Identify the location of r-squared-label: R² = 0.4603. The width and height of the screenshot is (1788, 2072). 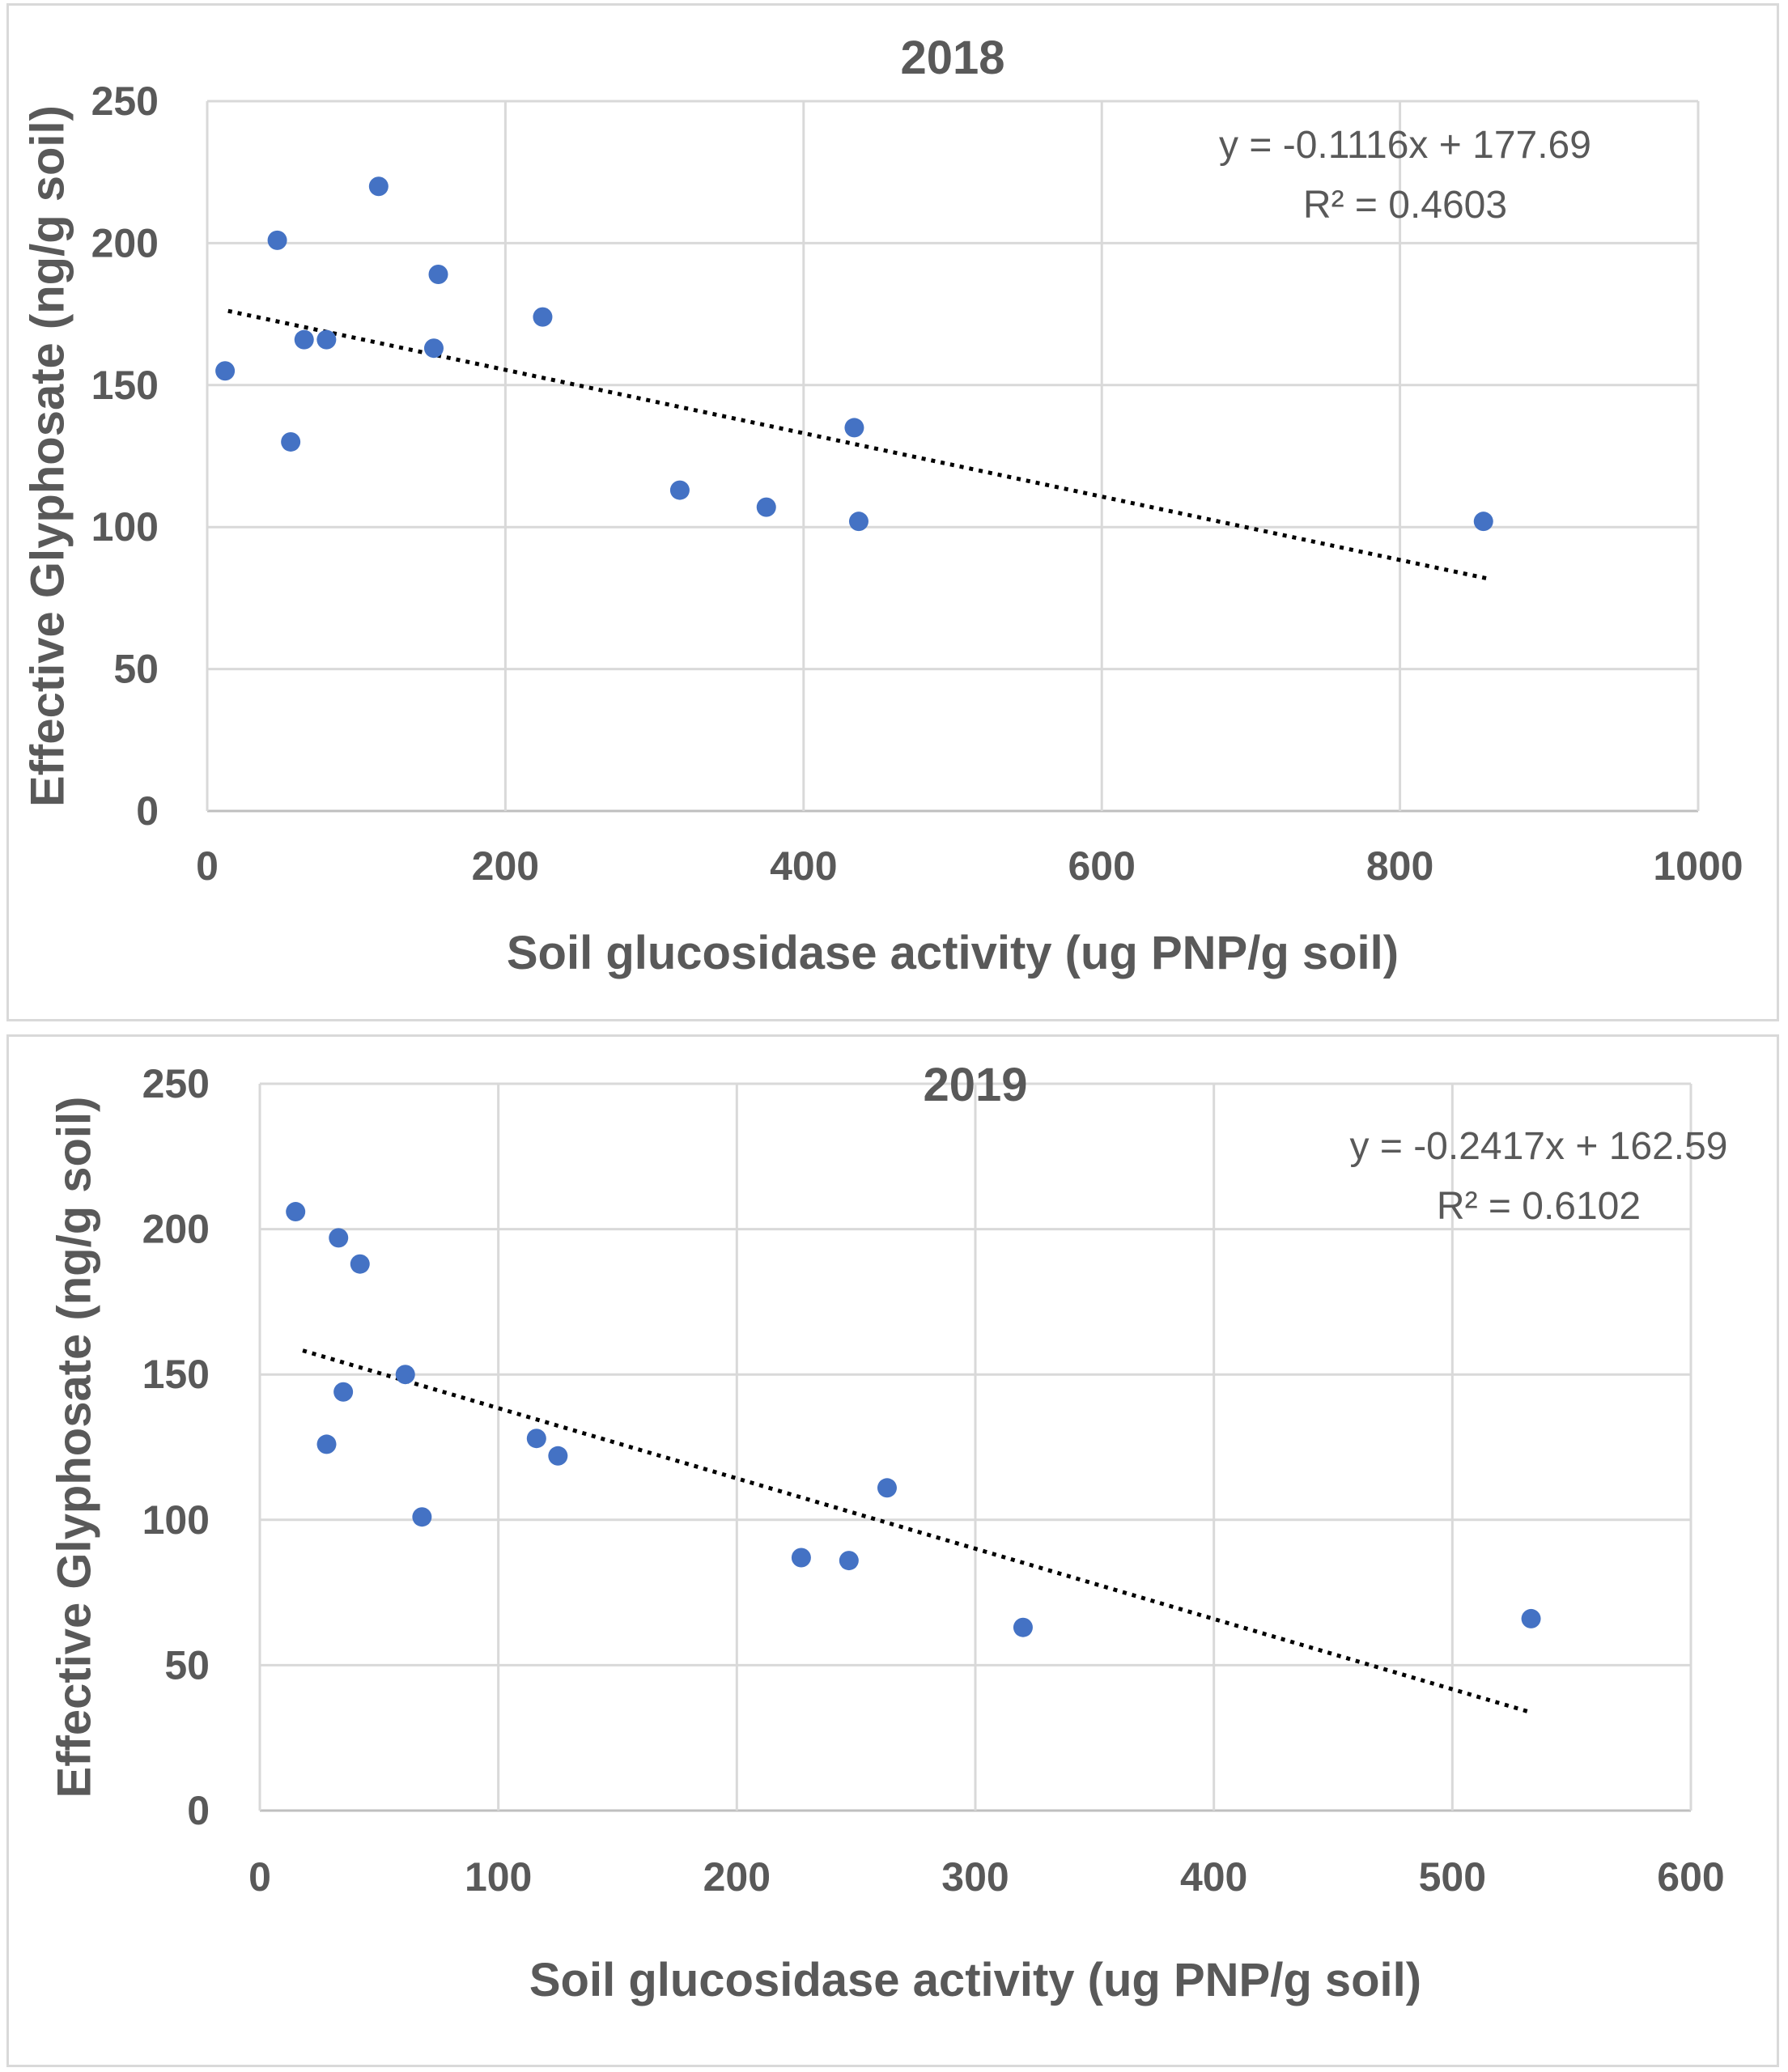
(1405, 205).